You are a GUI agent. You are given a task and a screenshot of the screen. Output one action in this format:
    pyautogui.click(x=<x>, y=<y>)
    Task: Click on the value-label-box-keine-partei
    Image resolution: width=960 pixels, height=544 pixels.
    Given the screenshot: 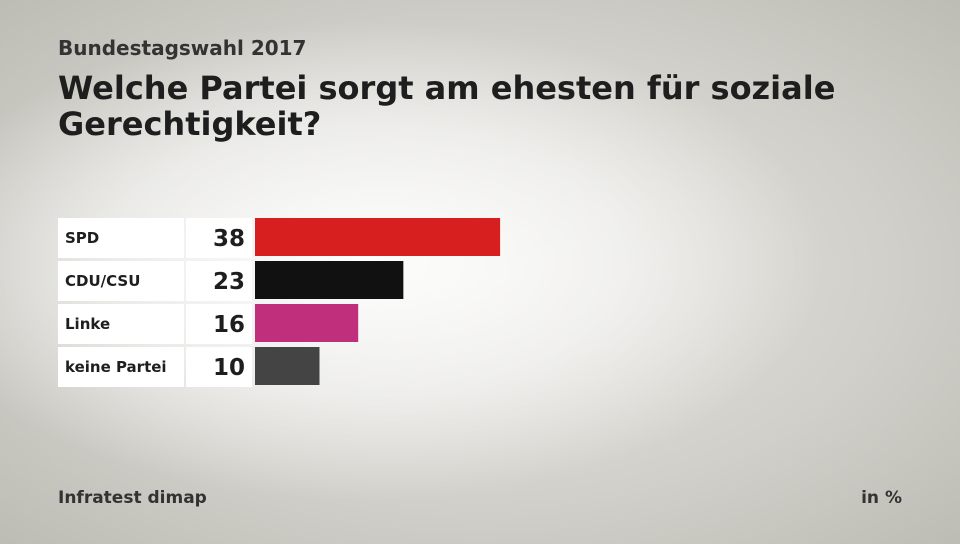 What is the action you would take?
    pyautogui.click(x=219, y=367)
    